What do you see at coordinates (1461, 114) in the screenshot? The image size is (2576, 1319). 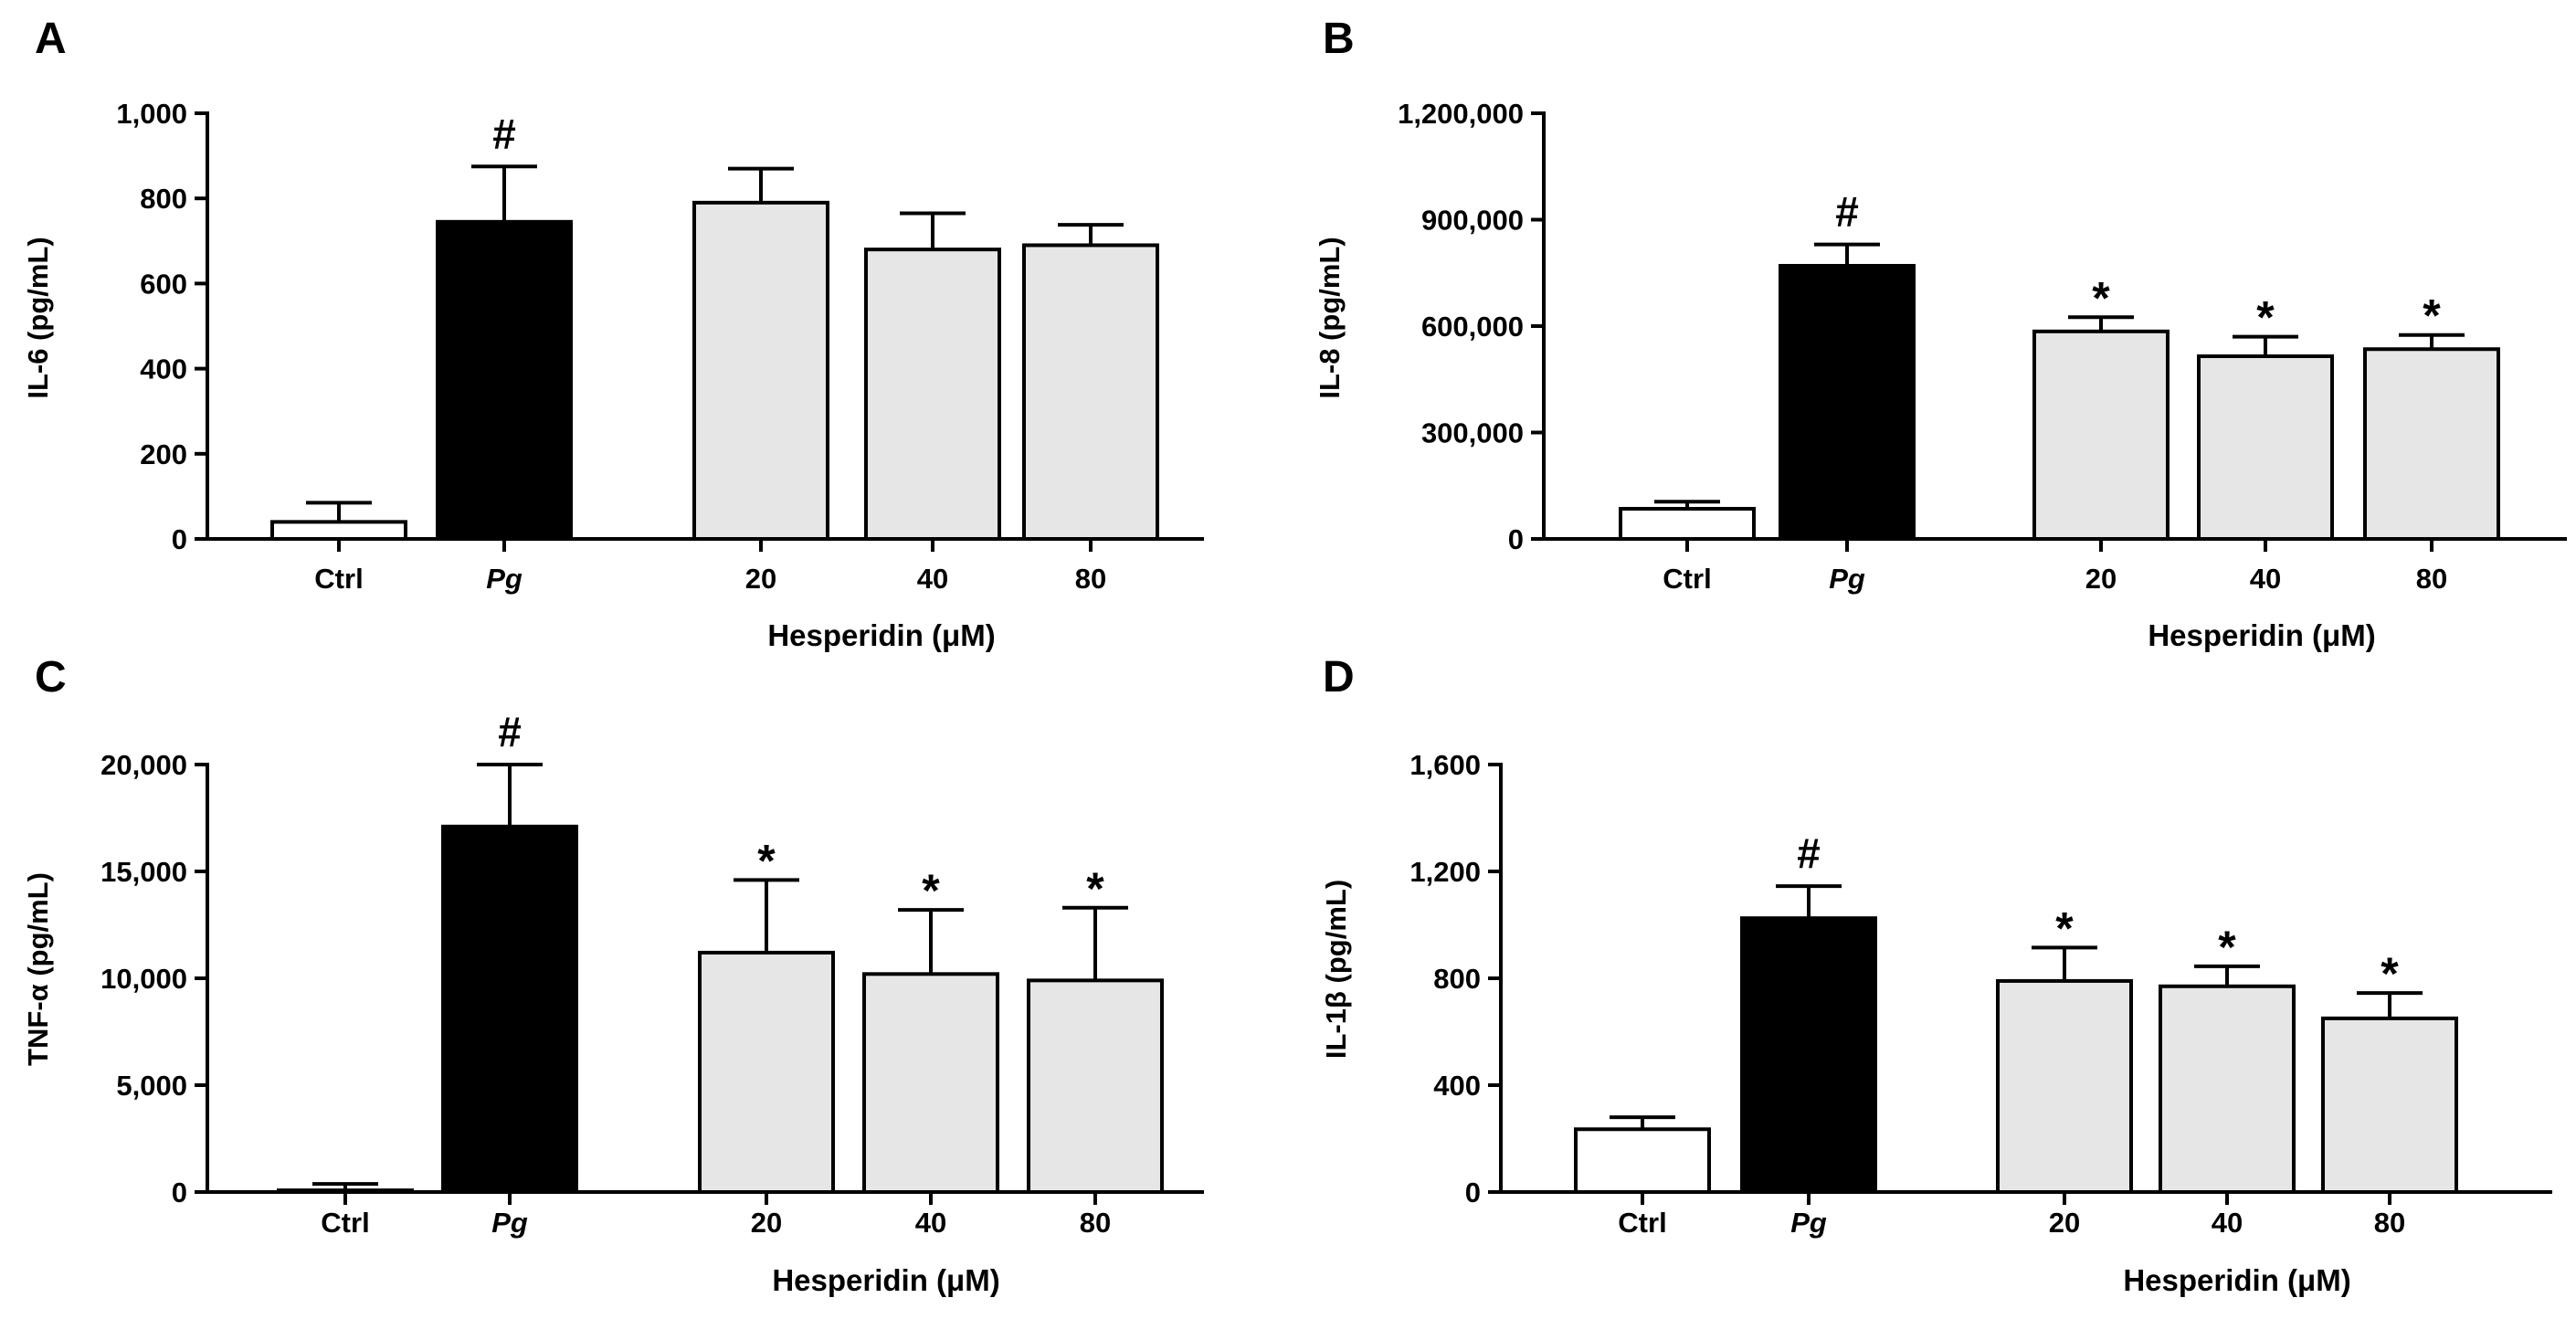 I see `y-tick-label: 1,200,000` at bounding box center [1461, 114].